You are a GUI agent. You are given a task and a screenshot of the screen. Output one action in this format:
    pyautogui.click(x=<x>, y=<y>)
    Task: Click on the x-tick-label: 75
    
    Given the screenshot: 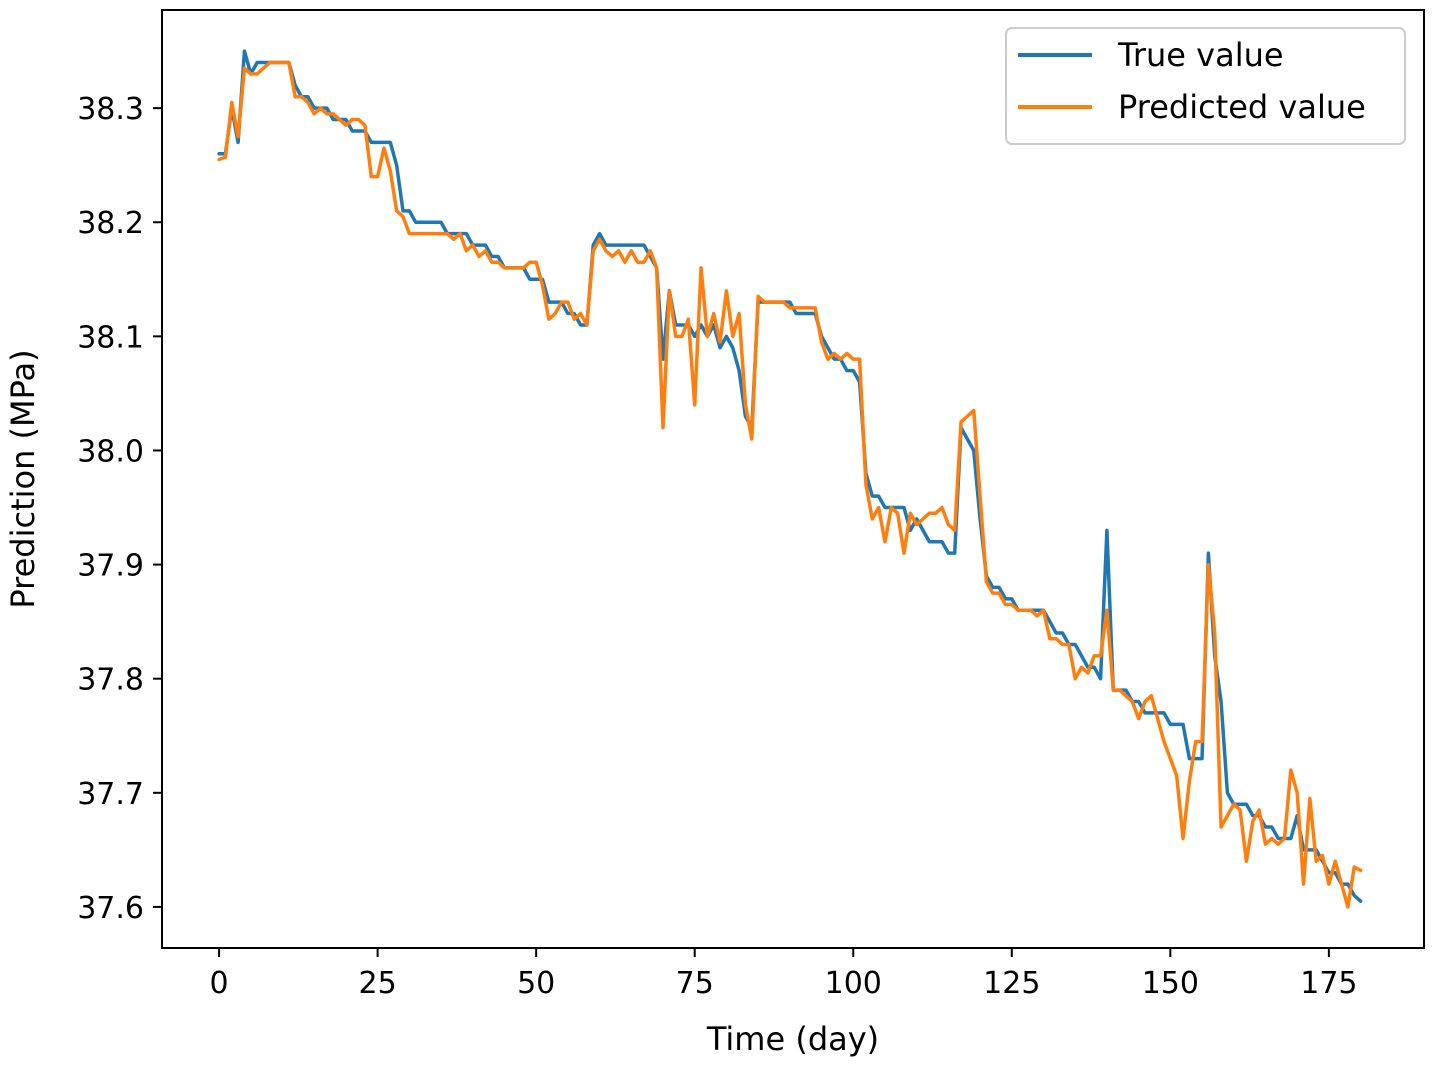 What is the action you would take?
    pyautogui.click(x=695, y=983)
    